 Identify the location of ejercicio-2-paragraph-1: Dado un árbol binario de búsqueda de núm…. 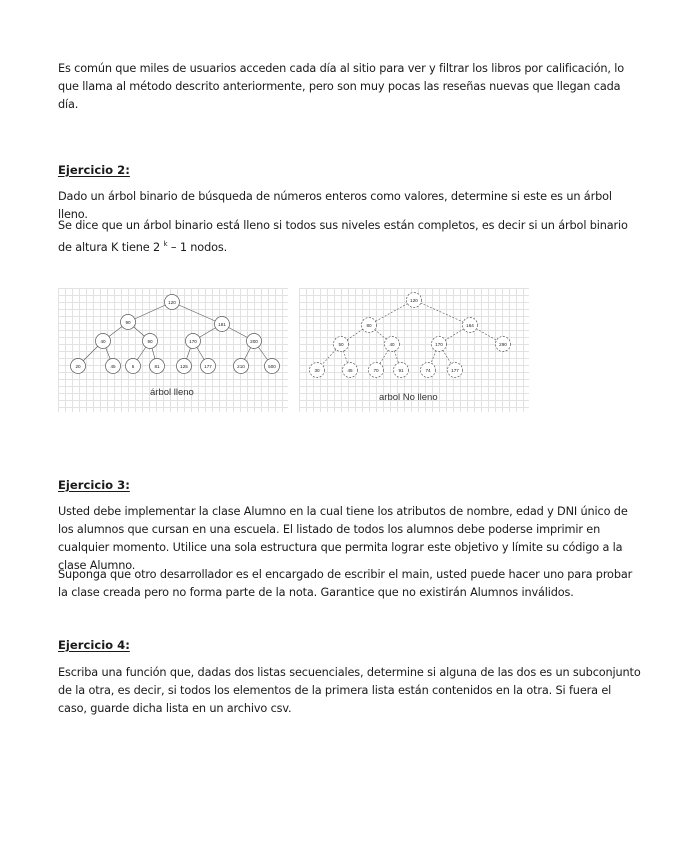
(335, 205).